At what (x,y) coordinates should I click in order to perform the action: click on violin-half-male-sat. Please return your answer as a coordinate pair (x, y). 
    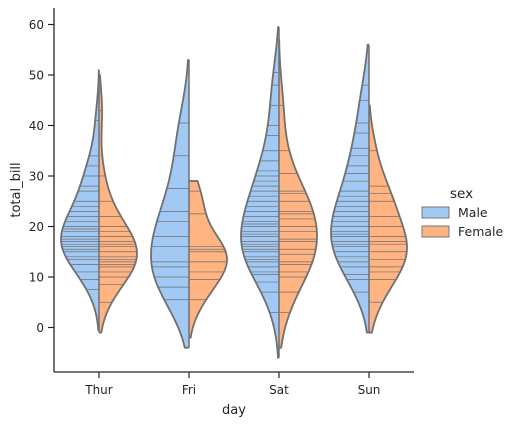
    Looking at the image, I should click on (260, 192).